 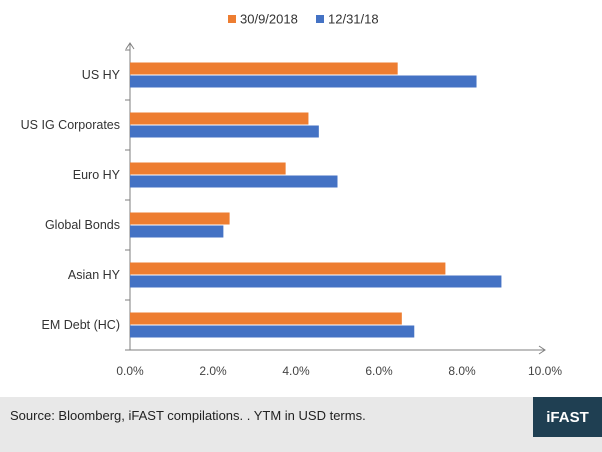 What do you see at coordinates (70, 125) in the screenshot?
I see `category-label: US IG Corporates` at bounding box center [70, 125].